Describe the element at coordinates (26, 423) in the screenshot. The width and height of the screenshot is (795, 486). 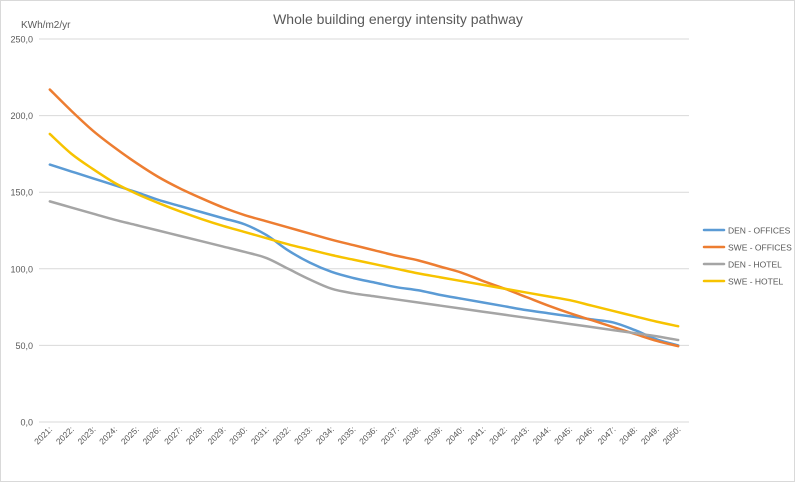
I see `y-tick-label: 0,0` at that location.